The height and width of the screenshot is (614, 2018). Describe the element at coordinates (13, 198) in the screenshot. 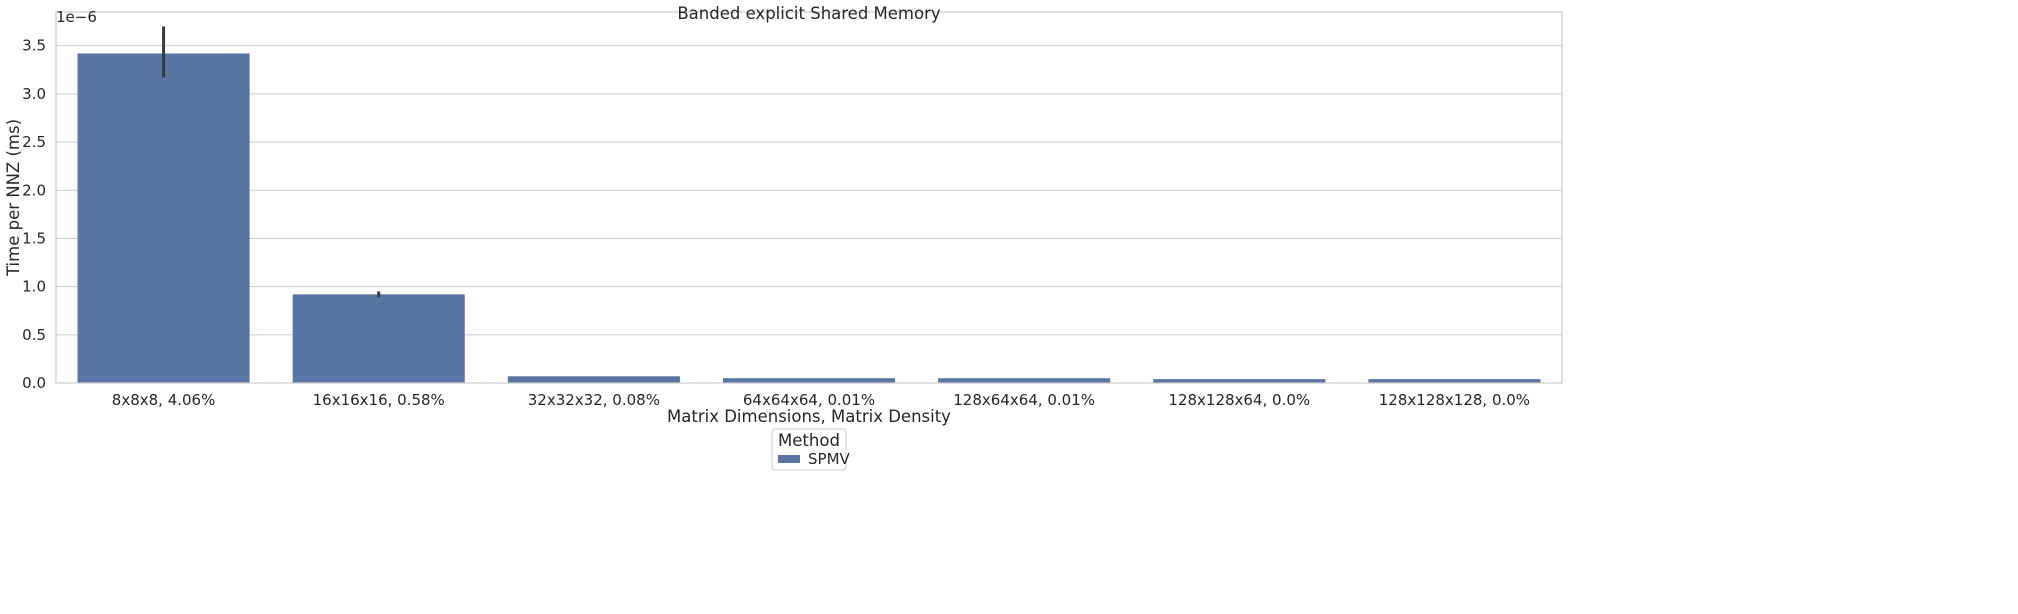

I see `y-axis-title: Time per NNZ (ms)` at that location.